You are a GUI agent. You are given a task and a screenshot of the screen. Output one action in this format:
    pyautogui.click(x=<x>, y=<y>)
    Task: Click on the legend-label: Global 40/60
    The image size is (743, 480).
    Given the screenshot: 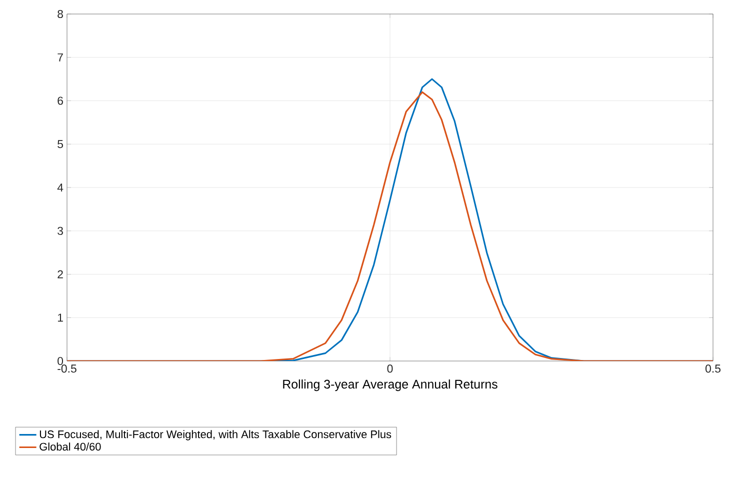 What is the action you would take?
    pyautogui.click(x=70, y=446)
    